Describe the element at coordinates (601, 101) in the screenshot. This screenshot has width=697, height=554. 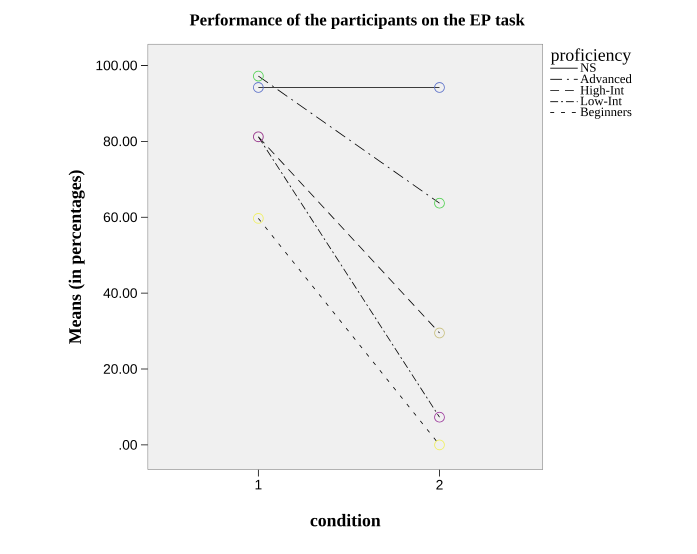
I see `legend-label: Low-Int` at that location.